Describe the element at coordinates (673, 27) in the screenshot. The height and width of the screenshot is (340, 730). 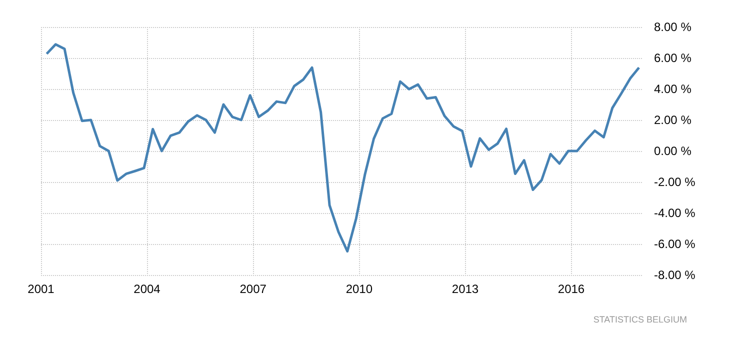
I see `y-tick-label: 8.00 %` at that location.